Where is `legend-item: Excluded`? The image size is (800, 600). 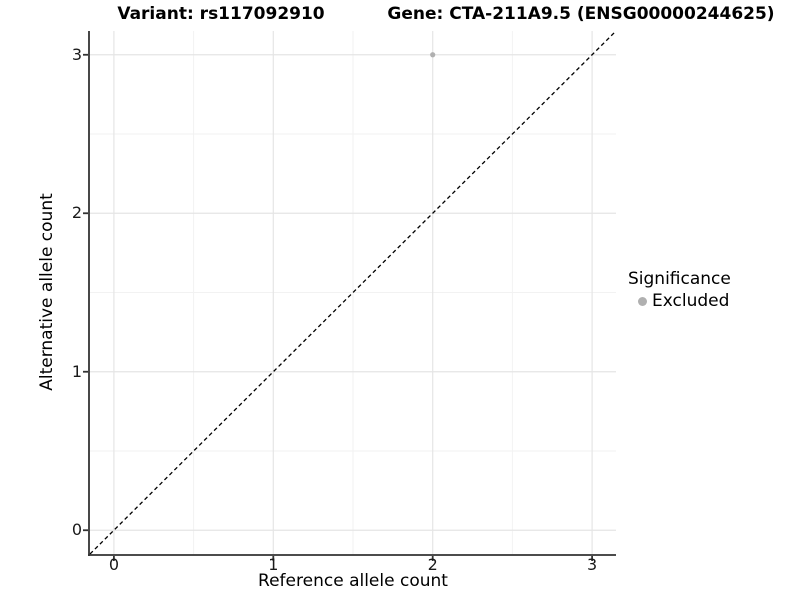
legend-item: Excluded is located at coordinates (679, 301).